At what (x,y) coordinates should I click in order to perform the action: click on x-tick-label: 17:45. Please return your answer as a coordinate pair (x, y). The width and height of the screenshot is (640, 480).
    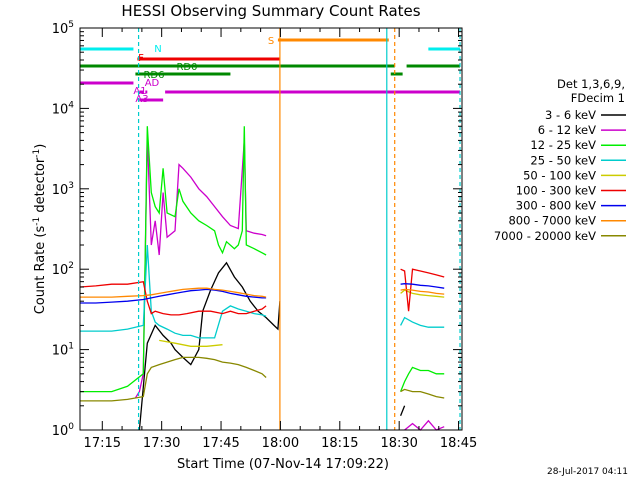
    Looking at the image, I should click on (220, 443).